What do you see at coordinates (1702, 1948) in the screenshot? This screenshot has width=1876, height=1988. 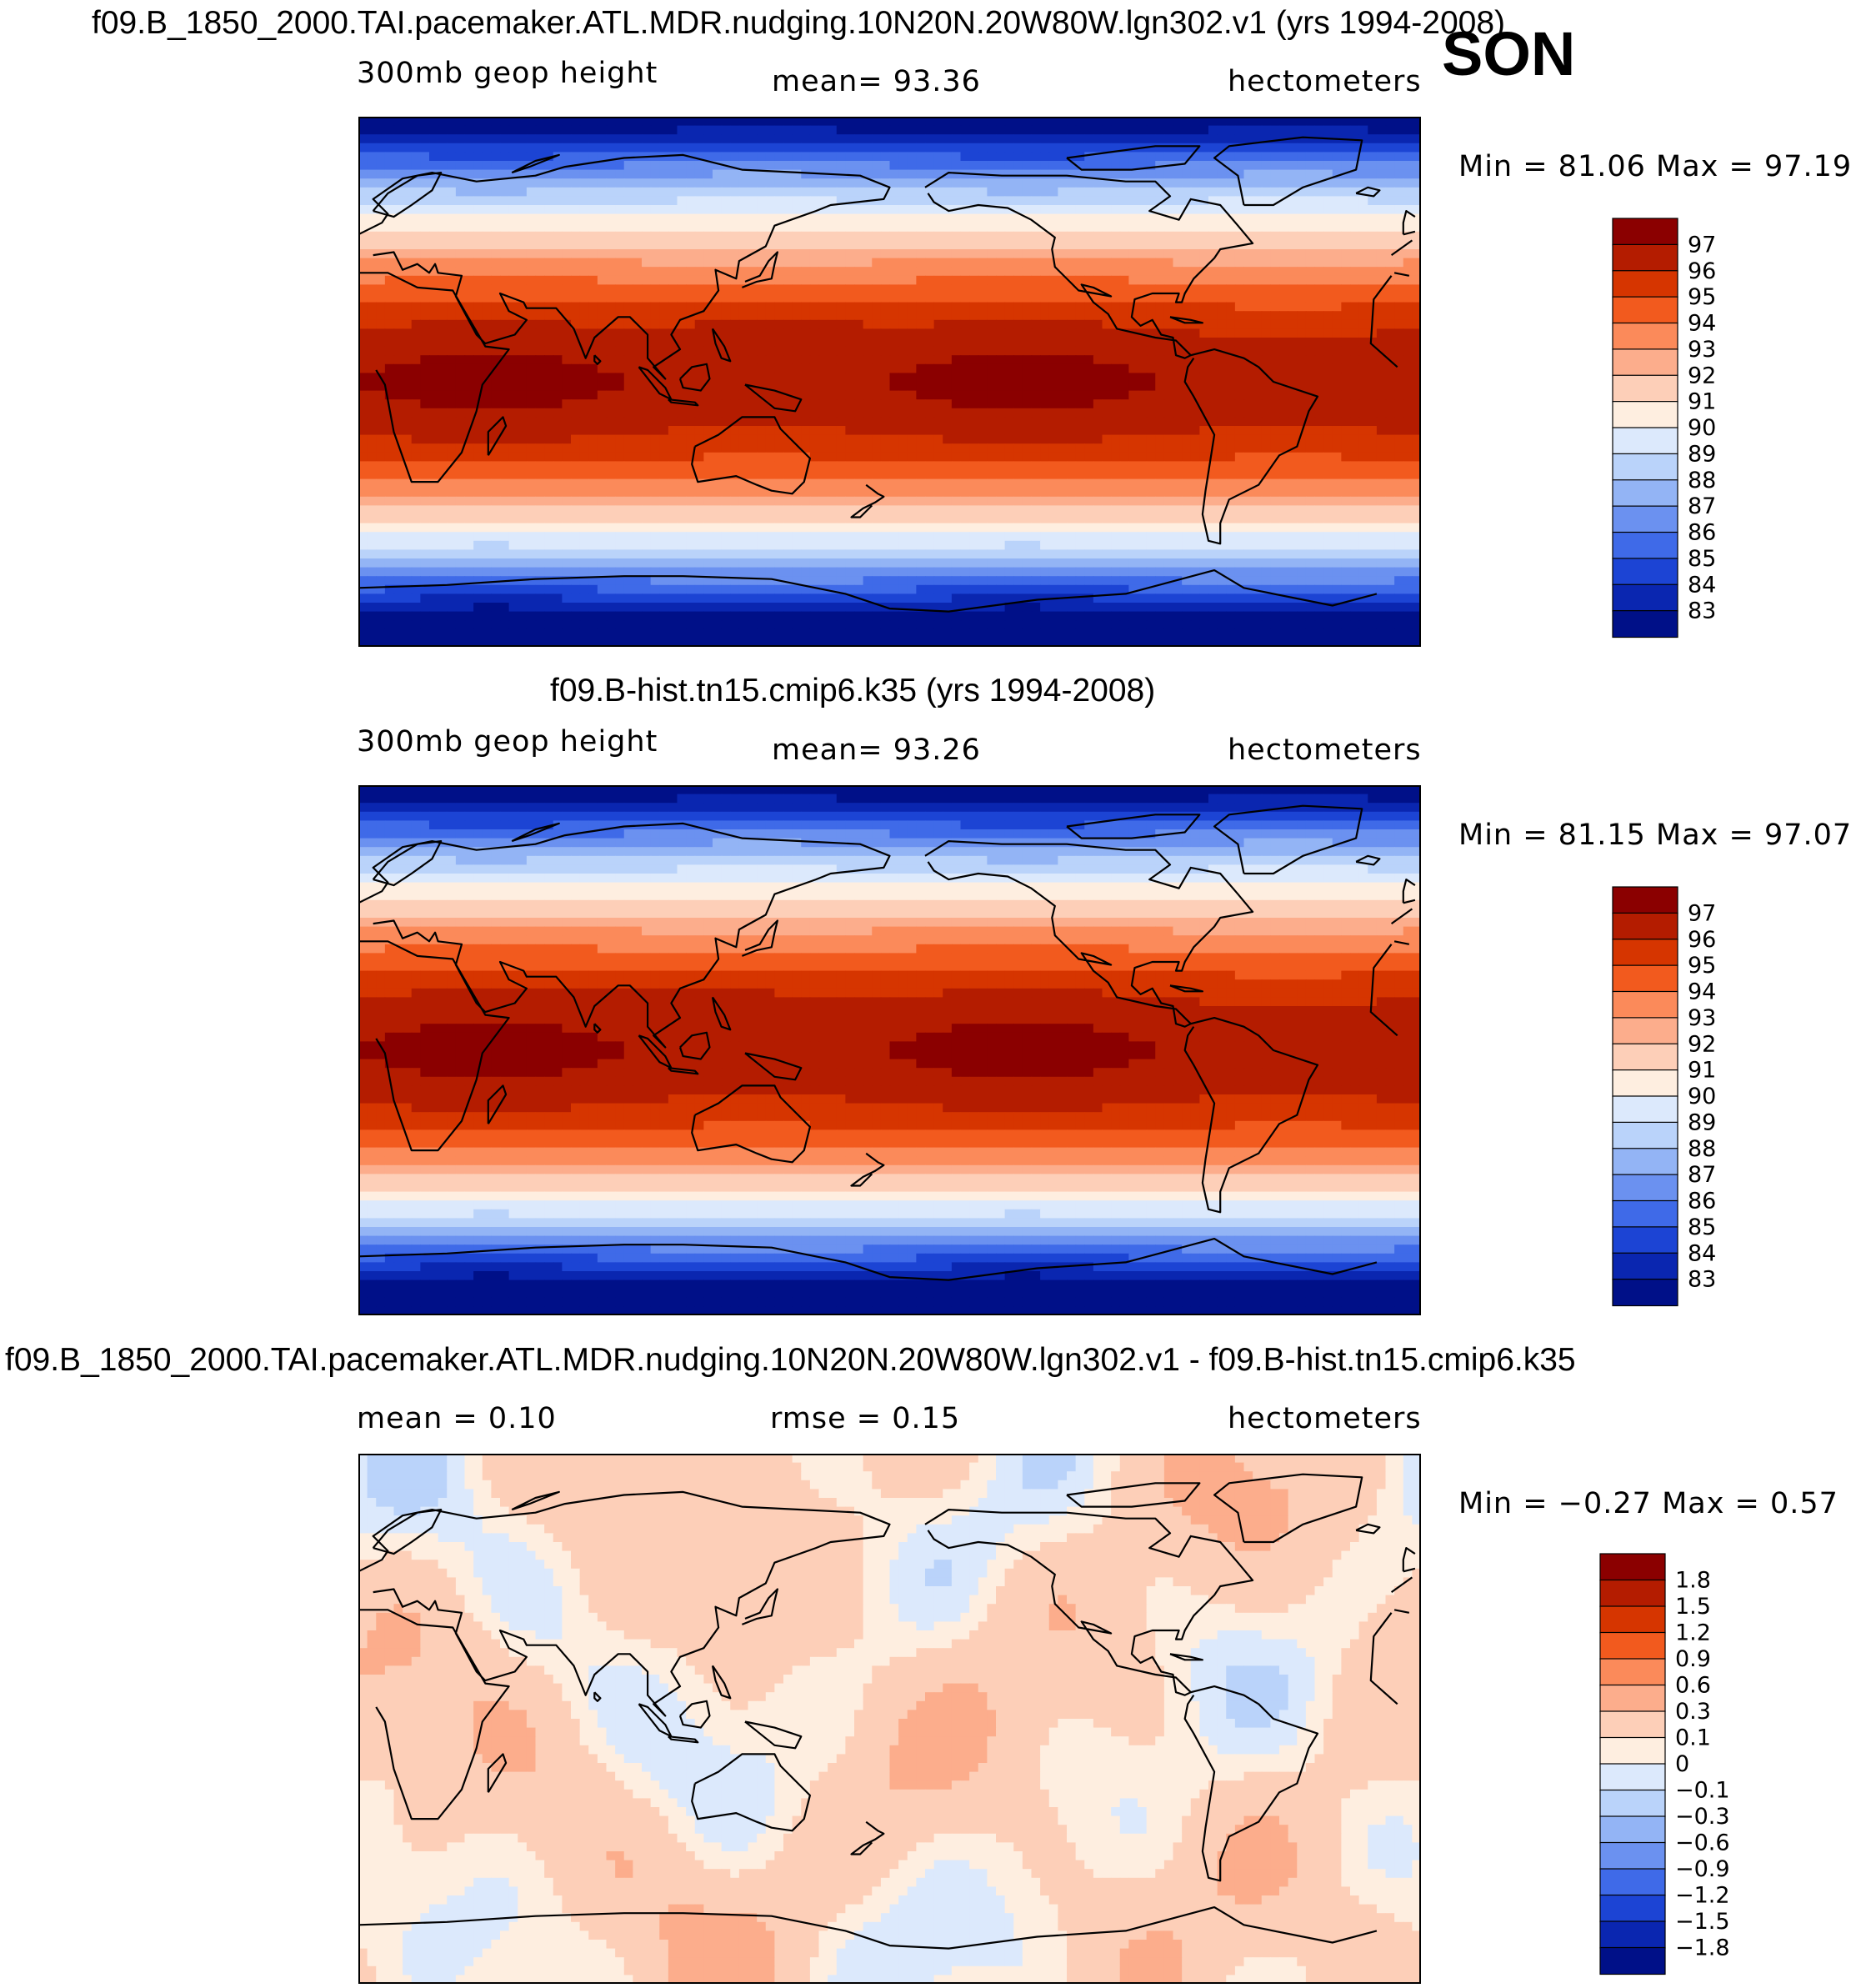 I see `colorbar-tick-label: −1.8` at bounding box center [1702, 1948].